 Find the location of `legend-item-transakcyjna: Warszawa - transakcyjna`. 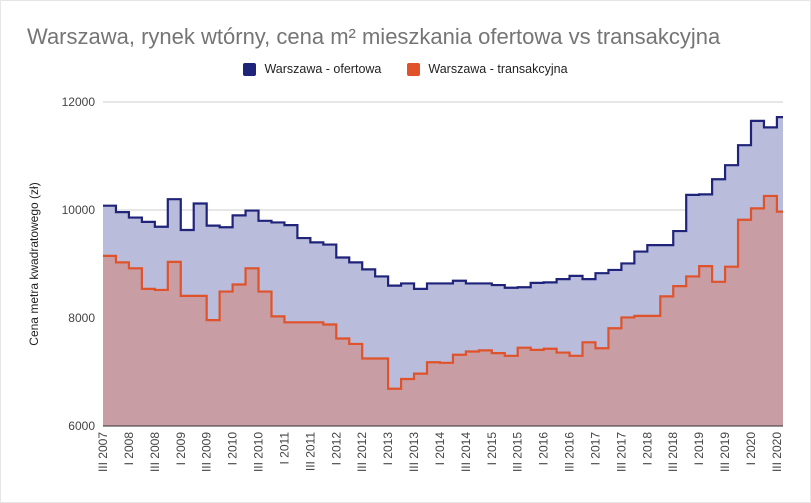

legend-item-transakcyjna: Warszawa - transakcyjna is located at coordinates (487, 69).